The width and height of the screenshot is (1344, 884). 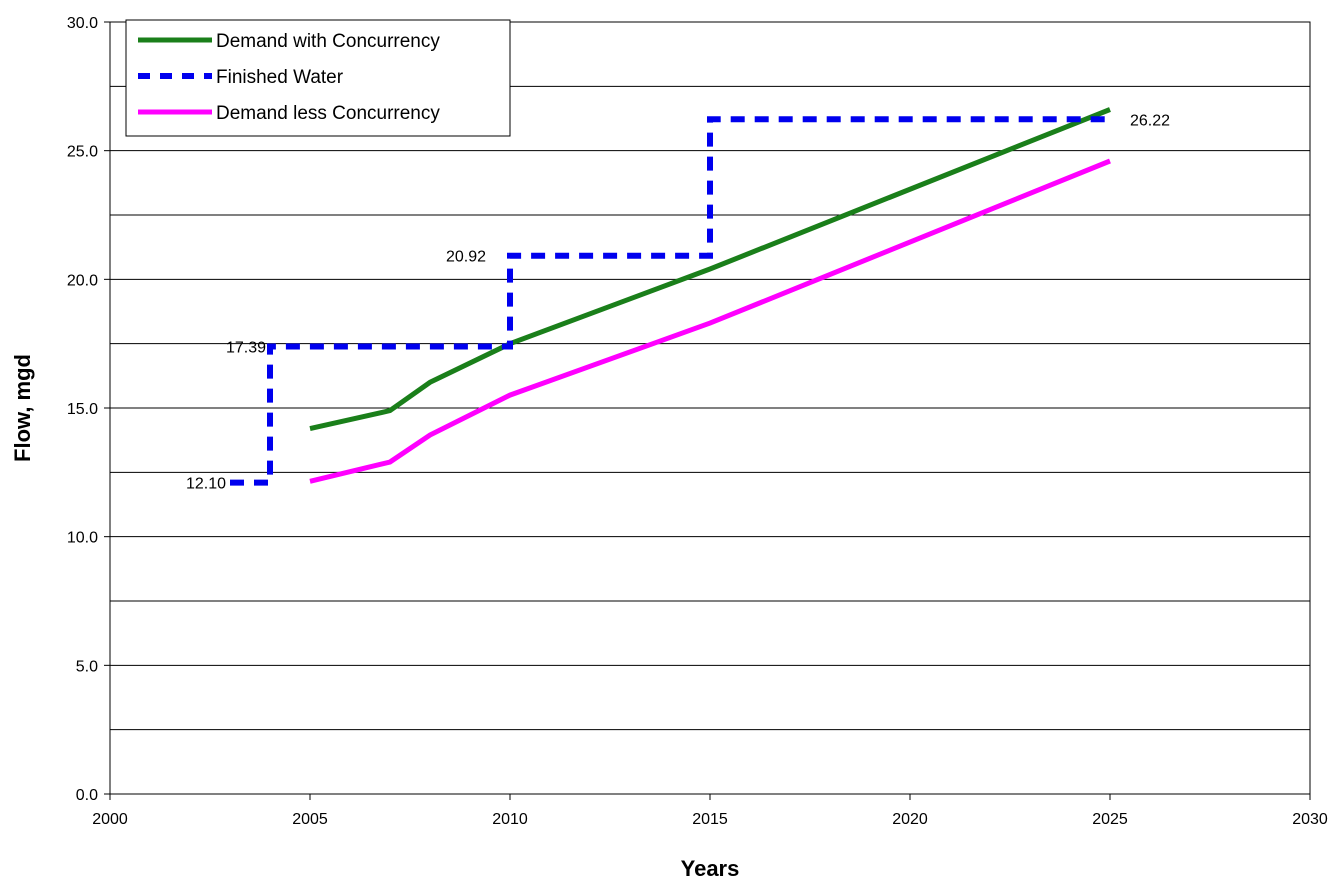 I want to click on y-tick-label-3: 15.0, so click(x=82, y=409).